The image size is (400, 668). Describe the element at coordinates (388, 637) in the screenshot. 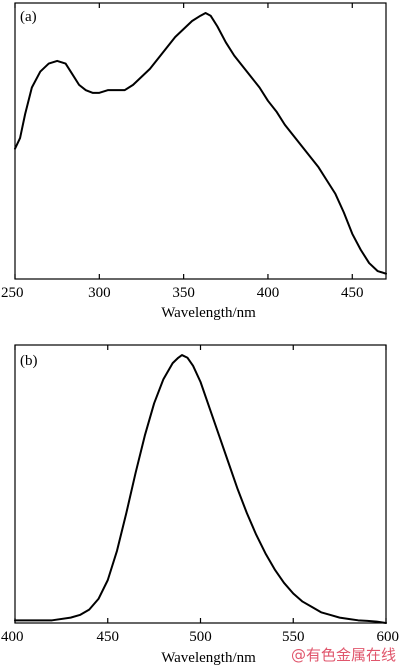

I see `x-tick-label: 600` at that location.